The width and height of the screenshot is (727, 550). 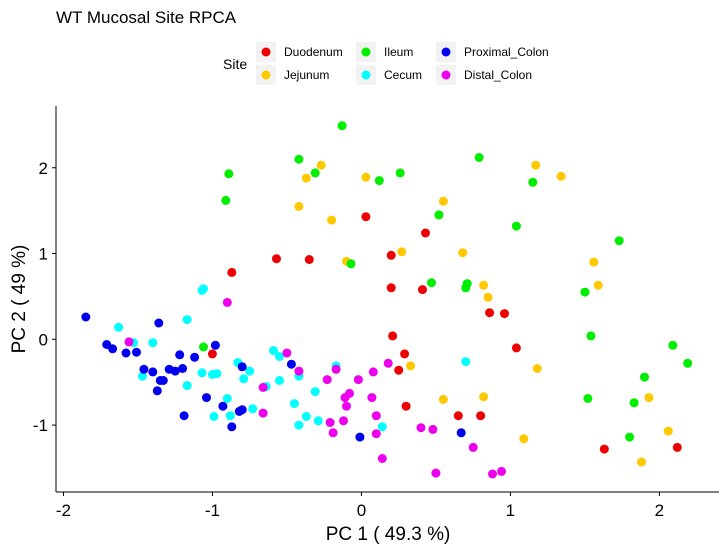 What do you see at coordinates (266, 75) in the screenshot?
I see `legend-marker-jejunum` at bounding box center [266, 75].